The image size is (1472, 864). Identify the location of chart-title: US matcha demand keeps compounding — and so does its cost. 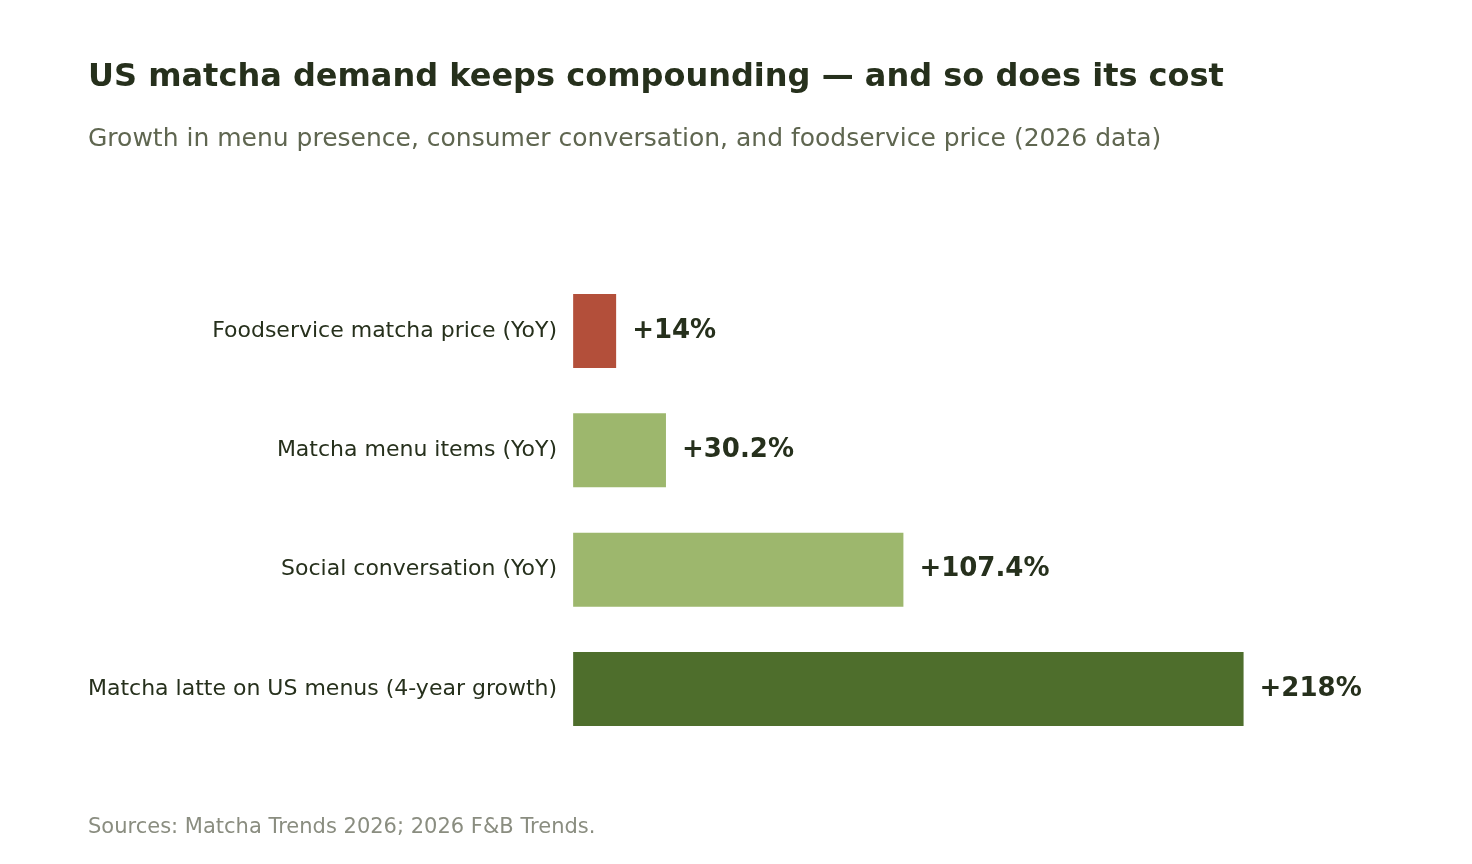
(656, 75).